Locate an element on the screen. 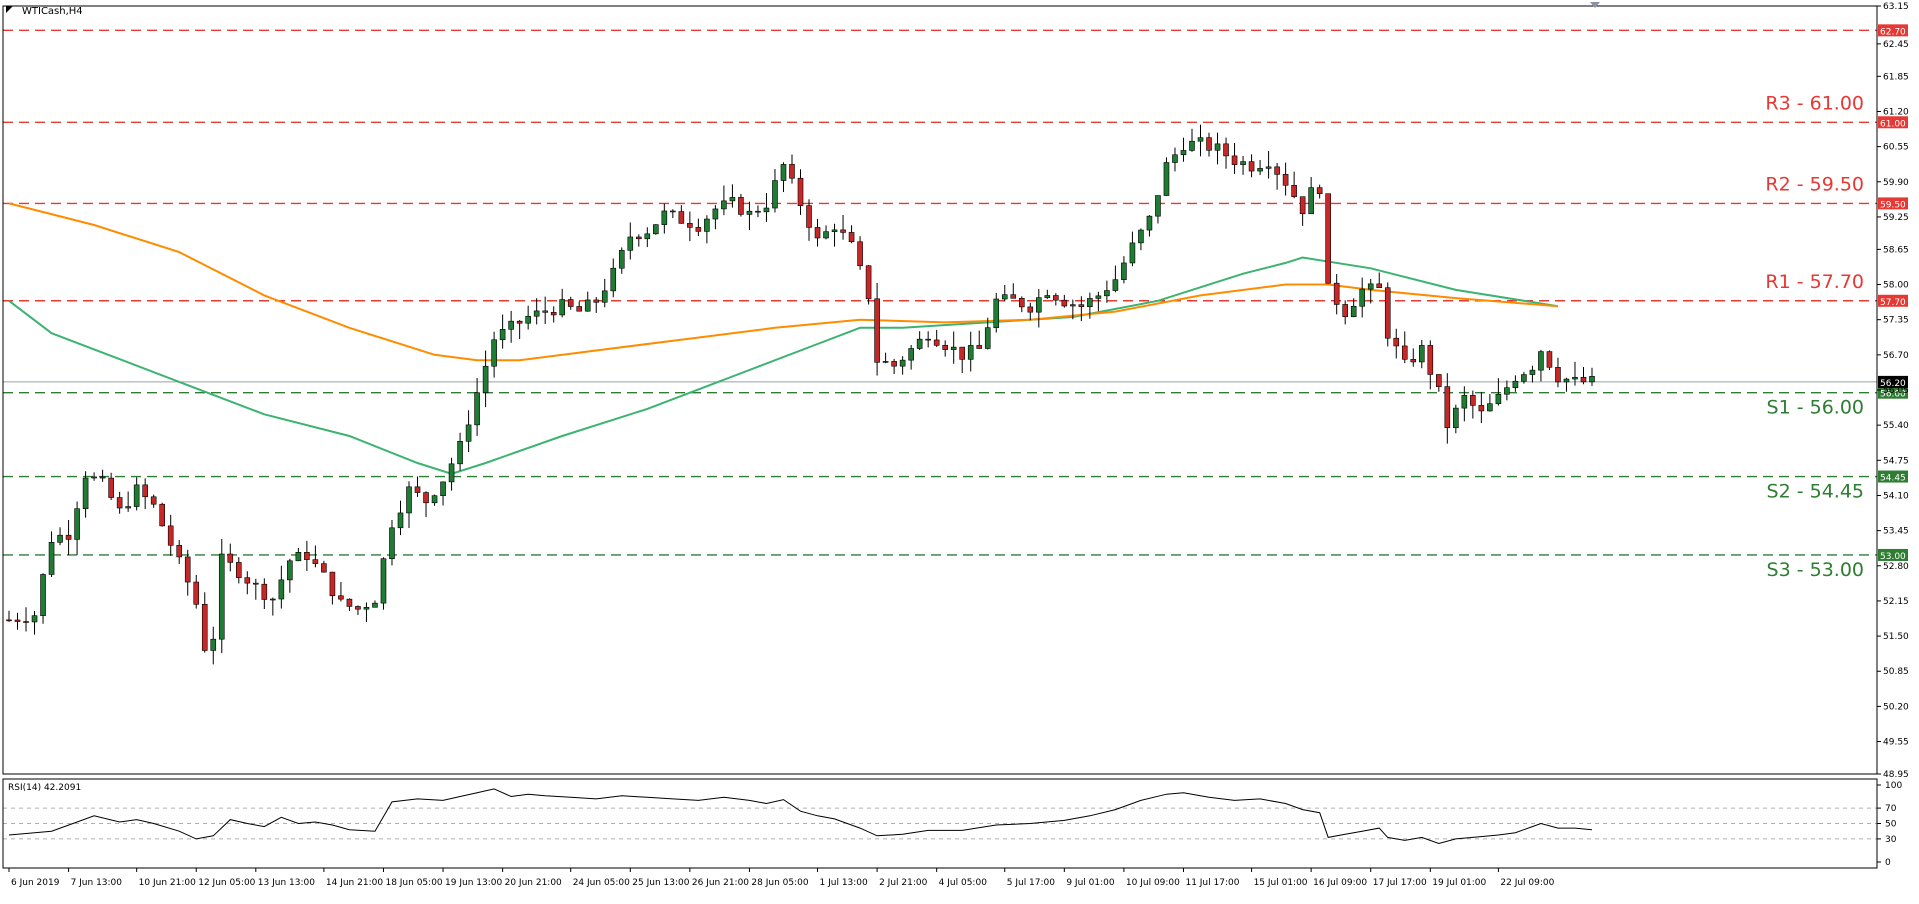 This screenshot has width=1919, height=904. level-price-tag-text: 53.00 is located at coordinates (1893, 557).